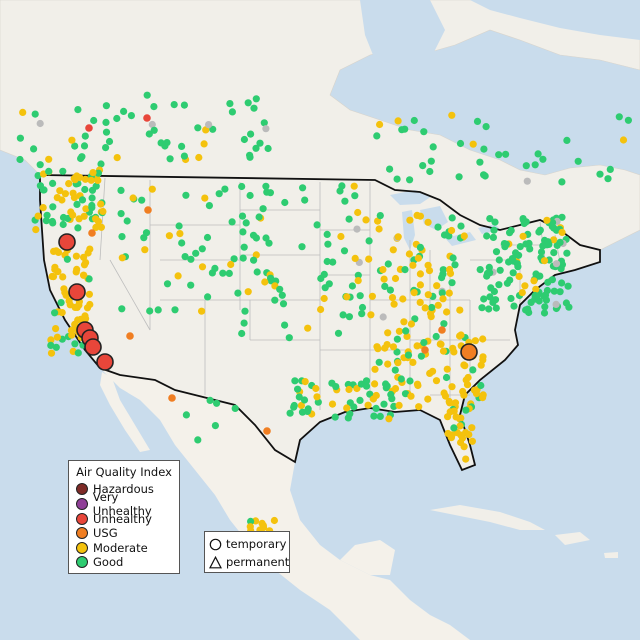 The height and width of the screenshot is (640, 640). I want to click on legend-item-unhealthy: Unhealthy, so click(114, 519).